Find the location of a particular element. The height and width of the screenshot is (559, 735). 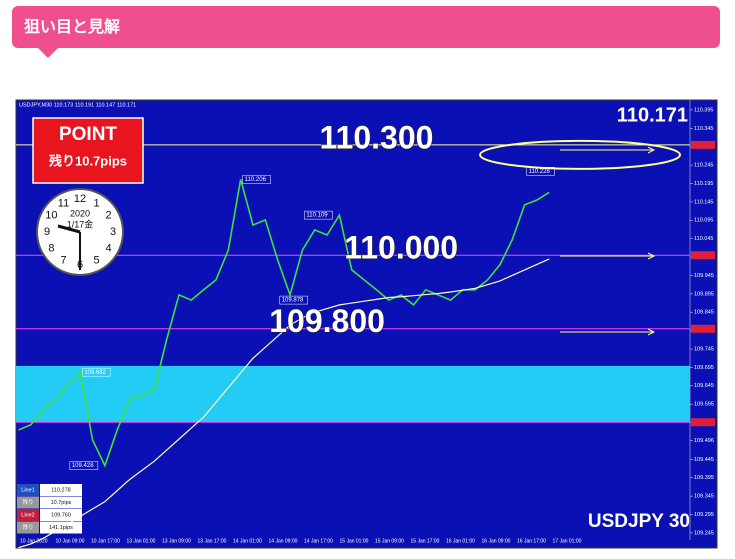

symbol: USDJPY 30 is located at coordinates (639, 521).